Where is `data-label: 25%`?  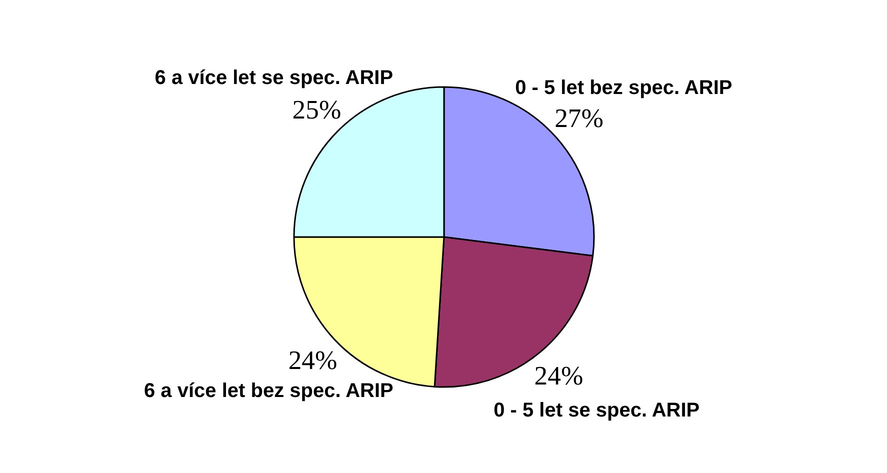 data-label: 25% is located at coordinates (317, 109).